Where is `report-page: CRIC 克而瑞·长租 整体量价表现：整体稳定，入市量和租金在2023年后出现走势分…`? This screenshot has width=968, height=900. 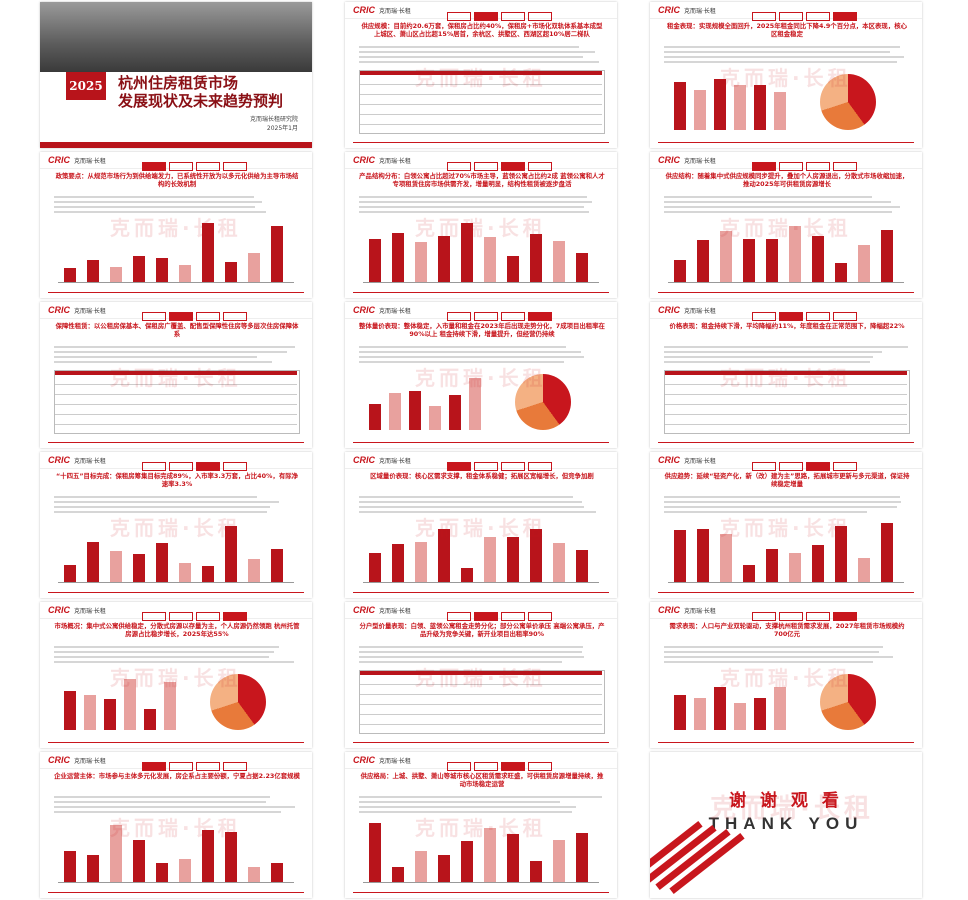
report-page: CRIC 克而瑞·长租 整体量价表现：整体稳定，入市量和租金在2023年后出现走势分… is located at coordinates (481, 375).